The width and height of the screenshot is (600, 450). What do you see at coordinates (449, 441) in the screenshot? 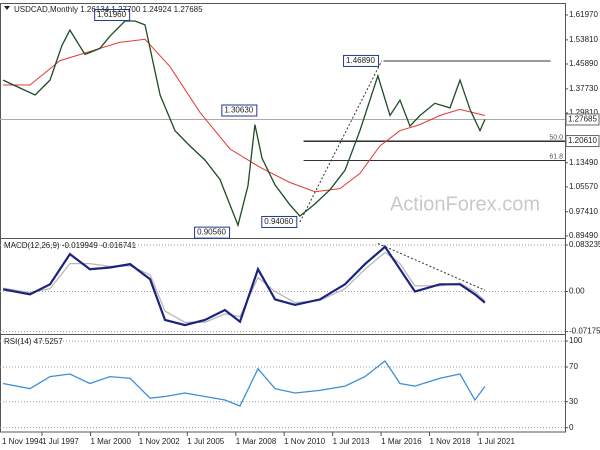
I see `x-tick-label: 1 Nov 2018` at bounding box center [449, 441].